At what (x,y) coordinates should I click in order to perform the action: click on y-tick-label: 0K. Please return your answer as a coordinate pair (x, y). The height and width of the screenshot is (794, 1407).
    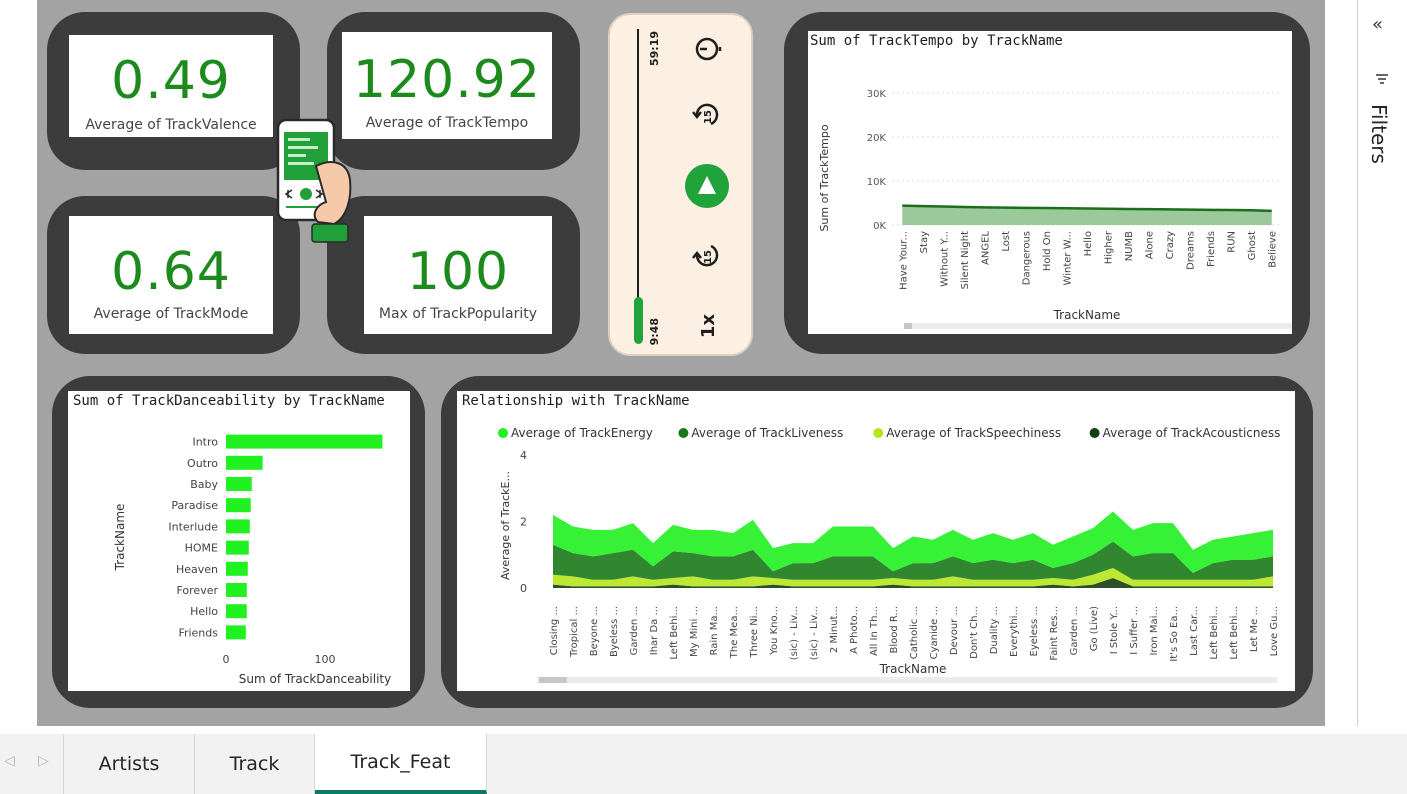
    Looking at the image, I should click on (879, 226).